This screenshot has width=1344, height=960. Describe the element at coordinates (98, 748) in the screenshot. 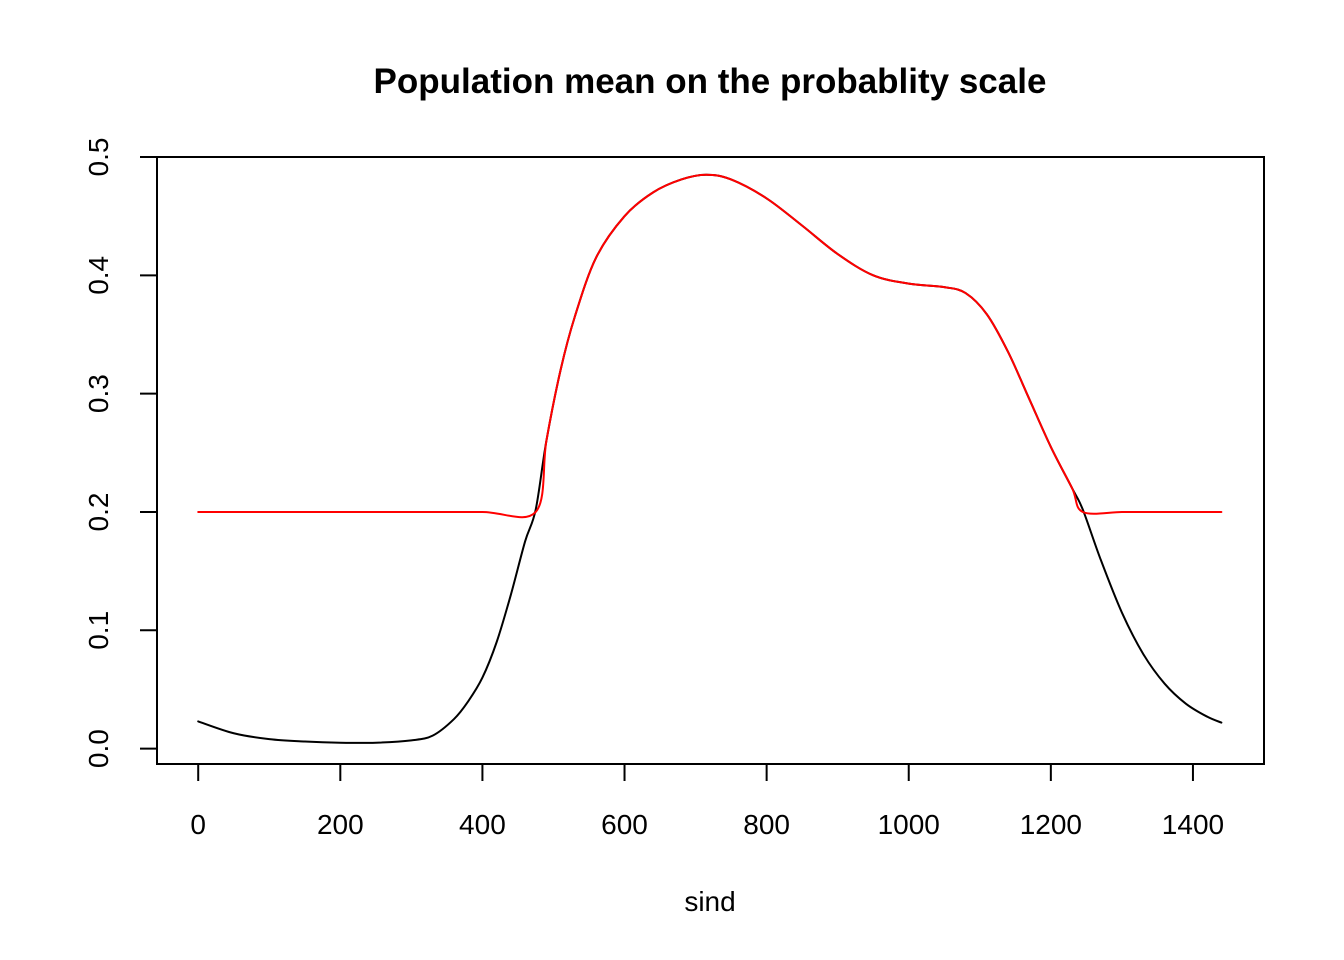

I see `y-tick-label: 0.0` at that location.